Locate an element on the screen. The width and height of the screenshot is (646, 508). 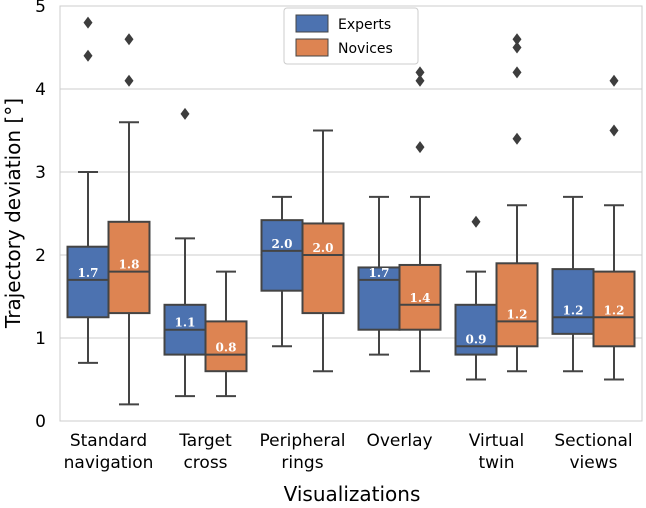
x-axis-label: Visualizations is located at coordinates (352, 494).